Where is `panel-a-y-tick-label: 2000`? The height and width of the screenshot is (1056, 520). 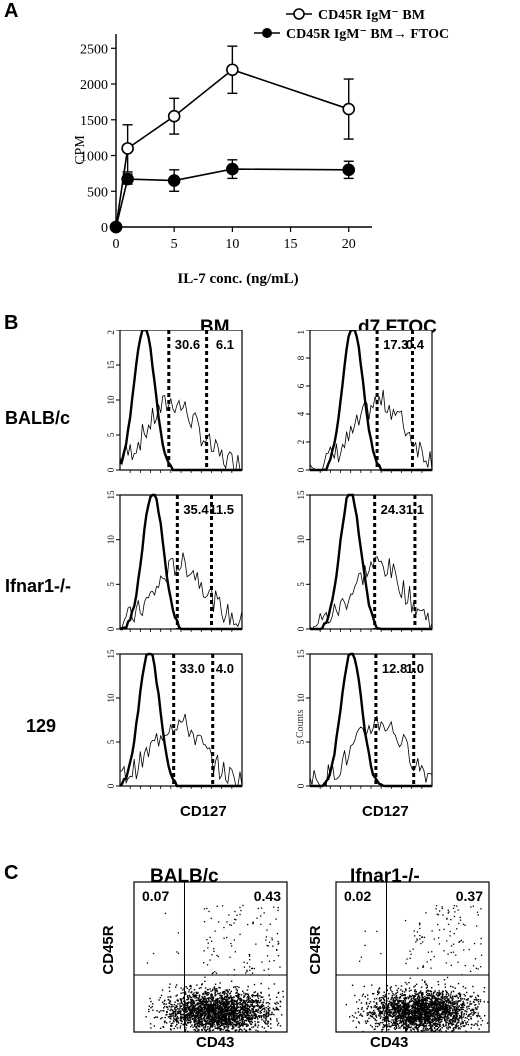 panel-a-y-tick-label: 2000 is located at coordinates (94, 85).